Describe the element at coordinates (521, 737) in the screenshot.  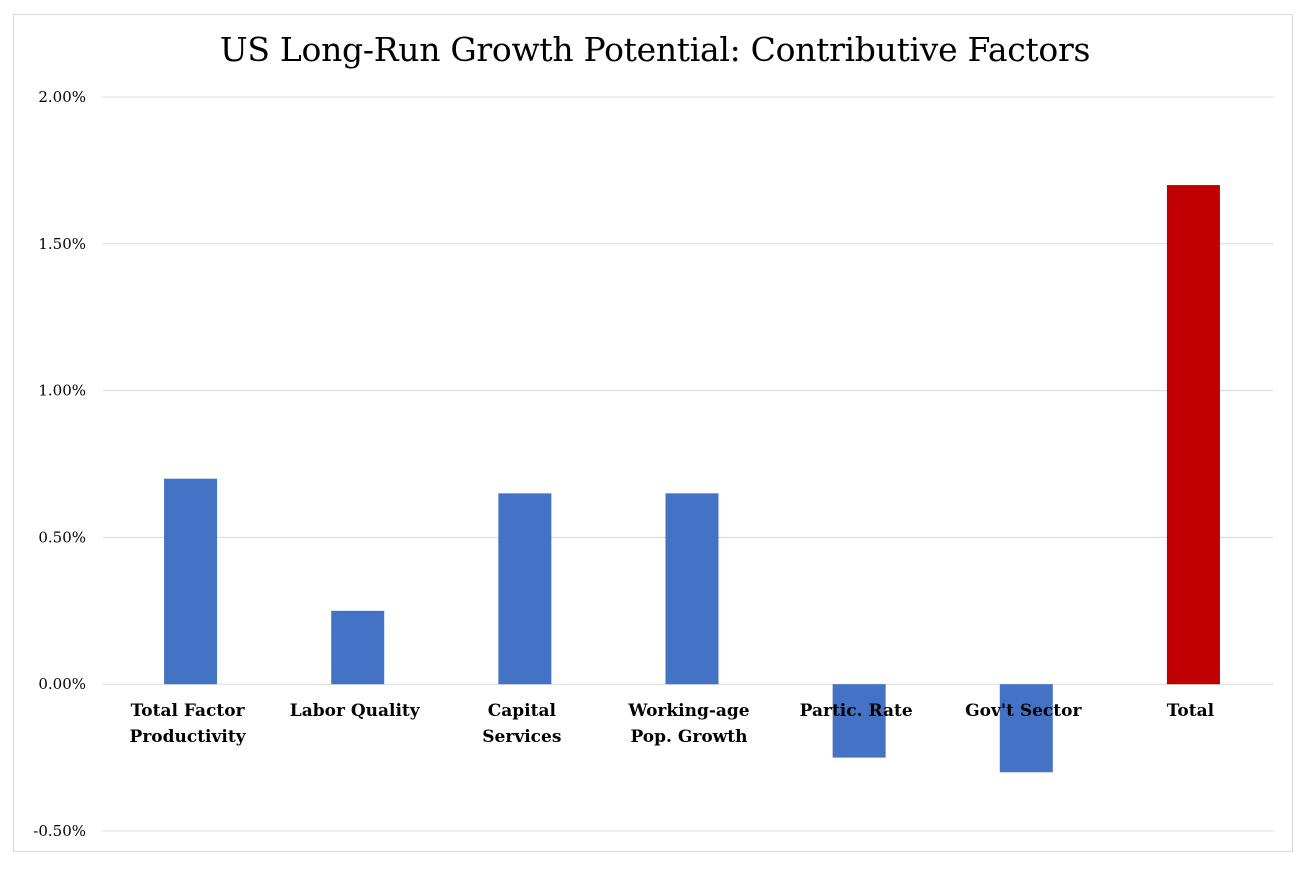
I see `x-tick-label-line: Services` at that location.